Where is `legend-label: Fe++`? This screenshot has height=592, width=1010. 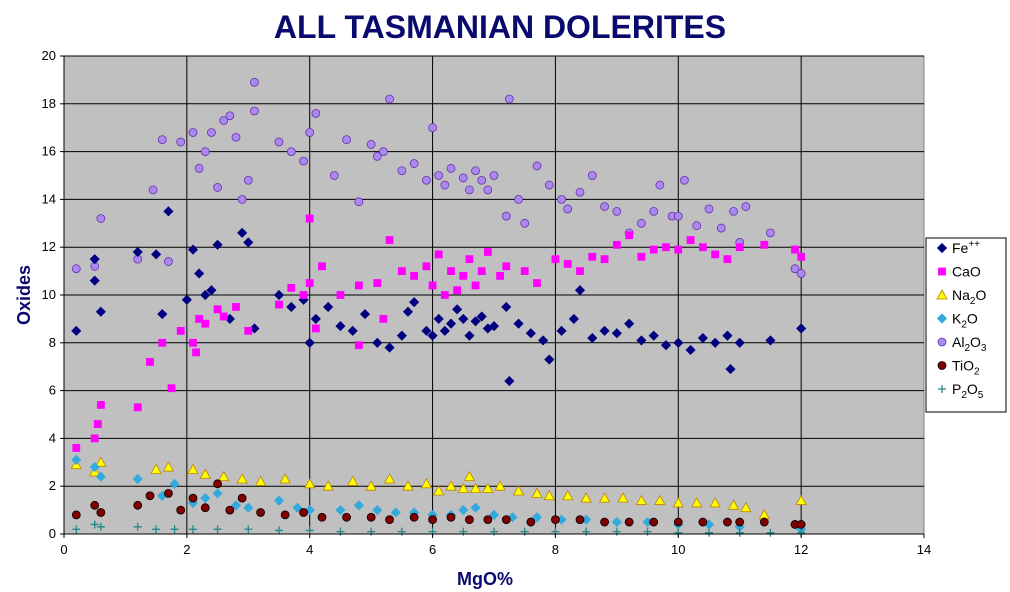 legend-label: Fe++ is located at coordinates (966, 247).